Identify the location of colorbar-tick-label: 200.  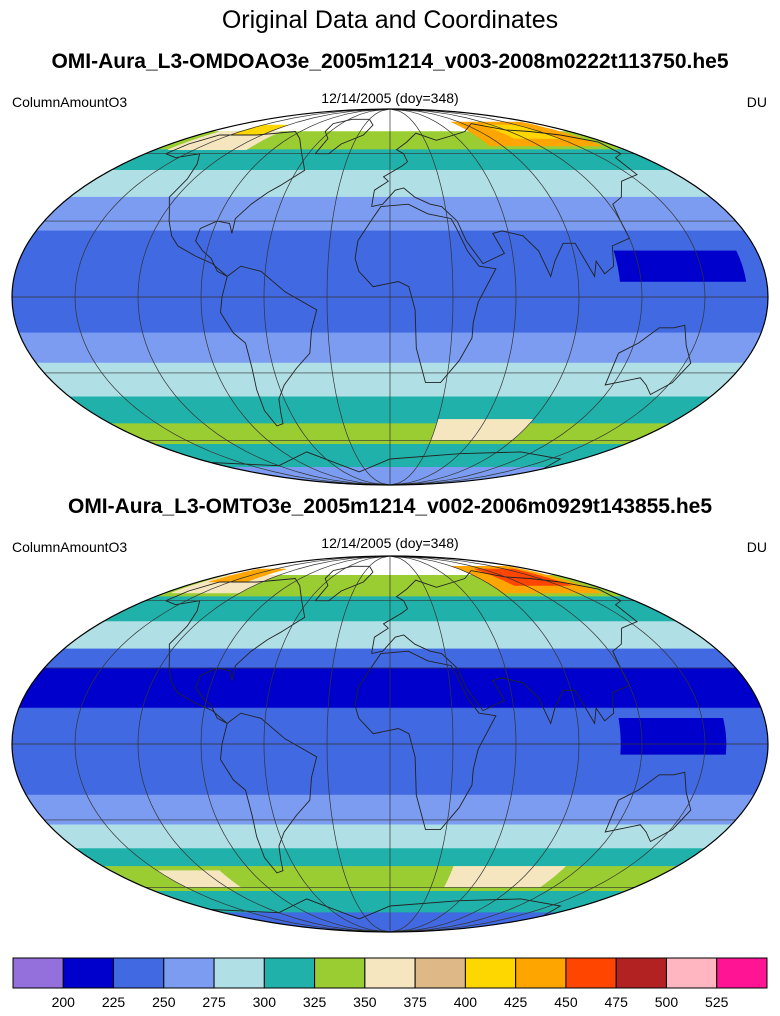
(63, 1002).